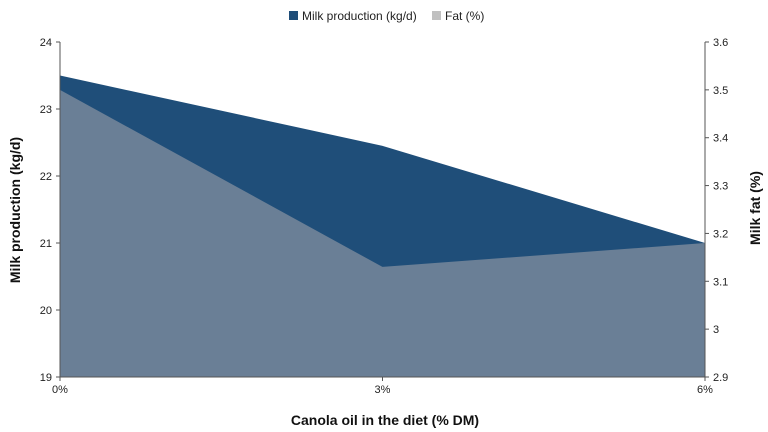 Image resolution: width=768 pixels, height=432 pixels. What do you see at coordinates (46, 177) in the screenshot?
I see `y-tick-label: 22` at bounding box center [46, 177].